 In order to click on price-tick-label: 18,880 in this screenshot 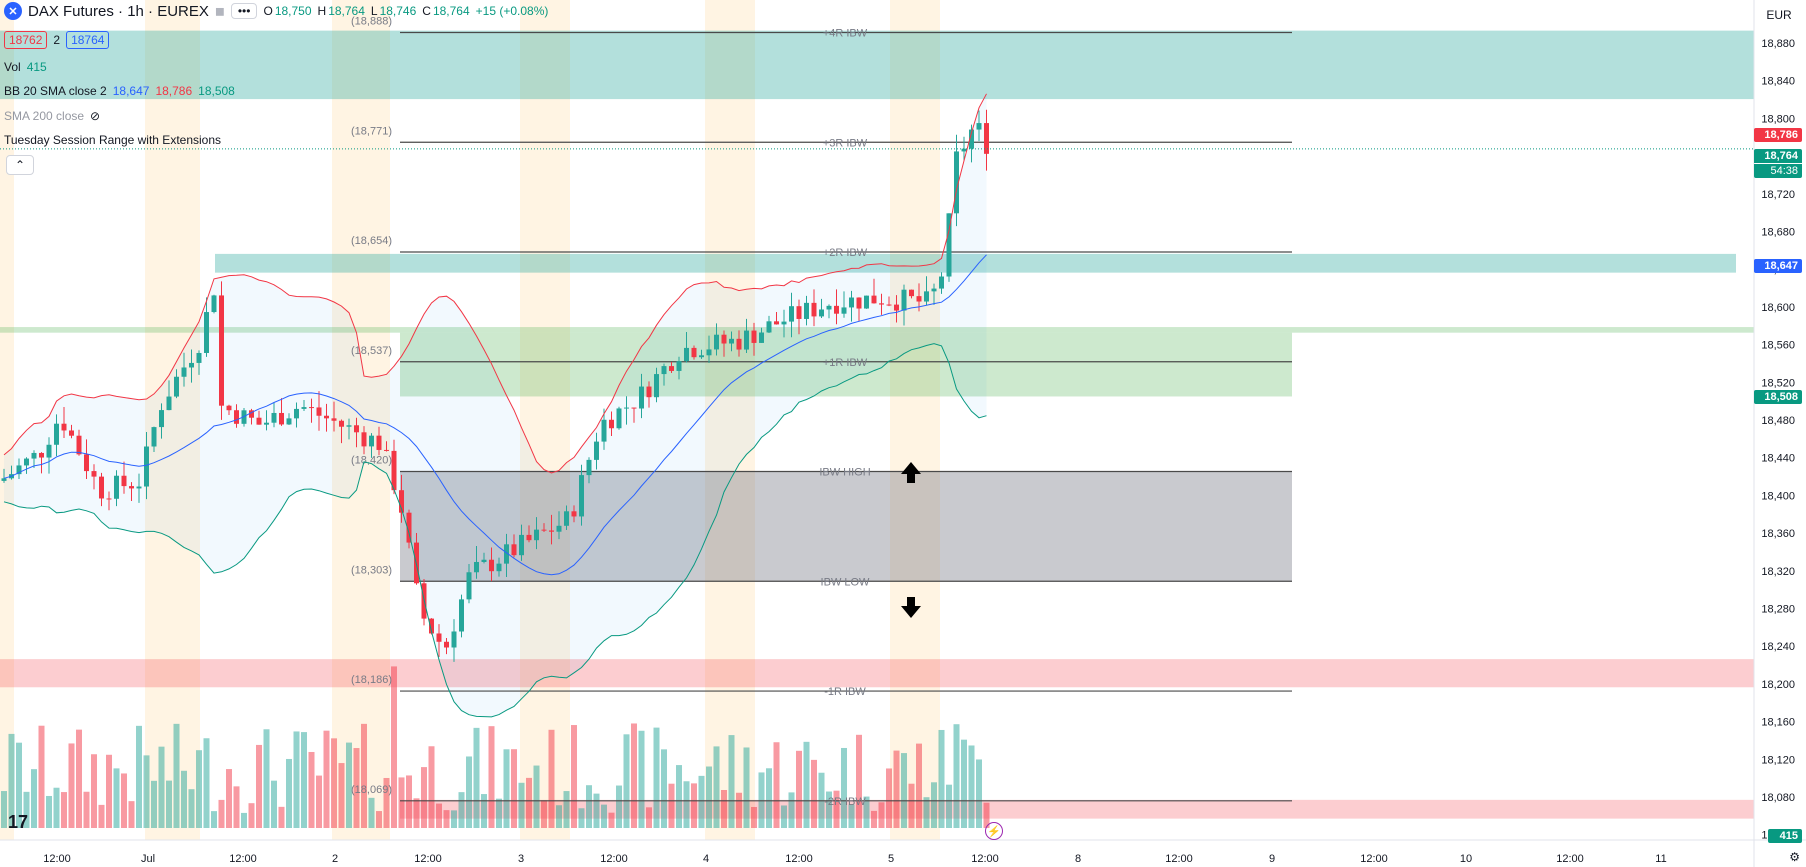, I will do `click(1778, 44)`.